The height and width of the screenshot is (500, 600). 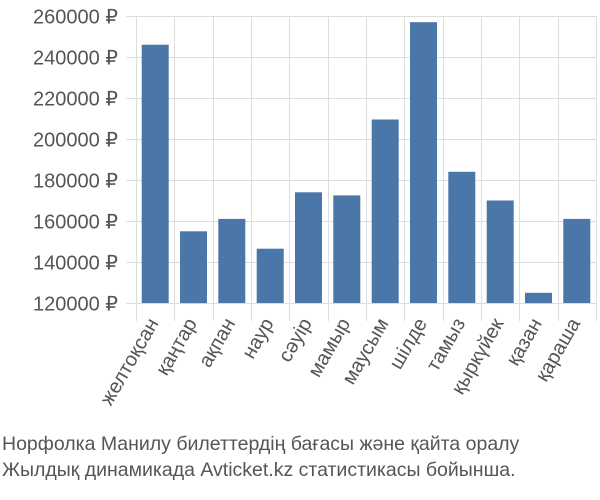 I want to click on y-tick-label: 240000 ₽, so click(x=75, y=59).